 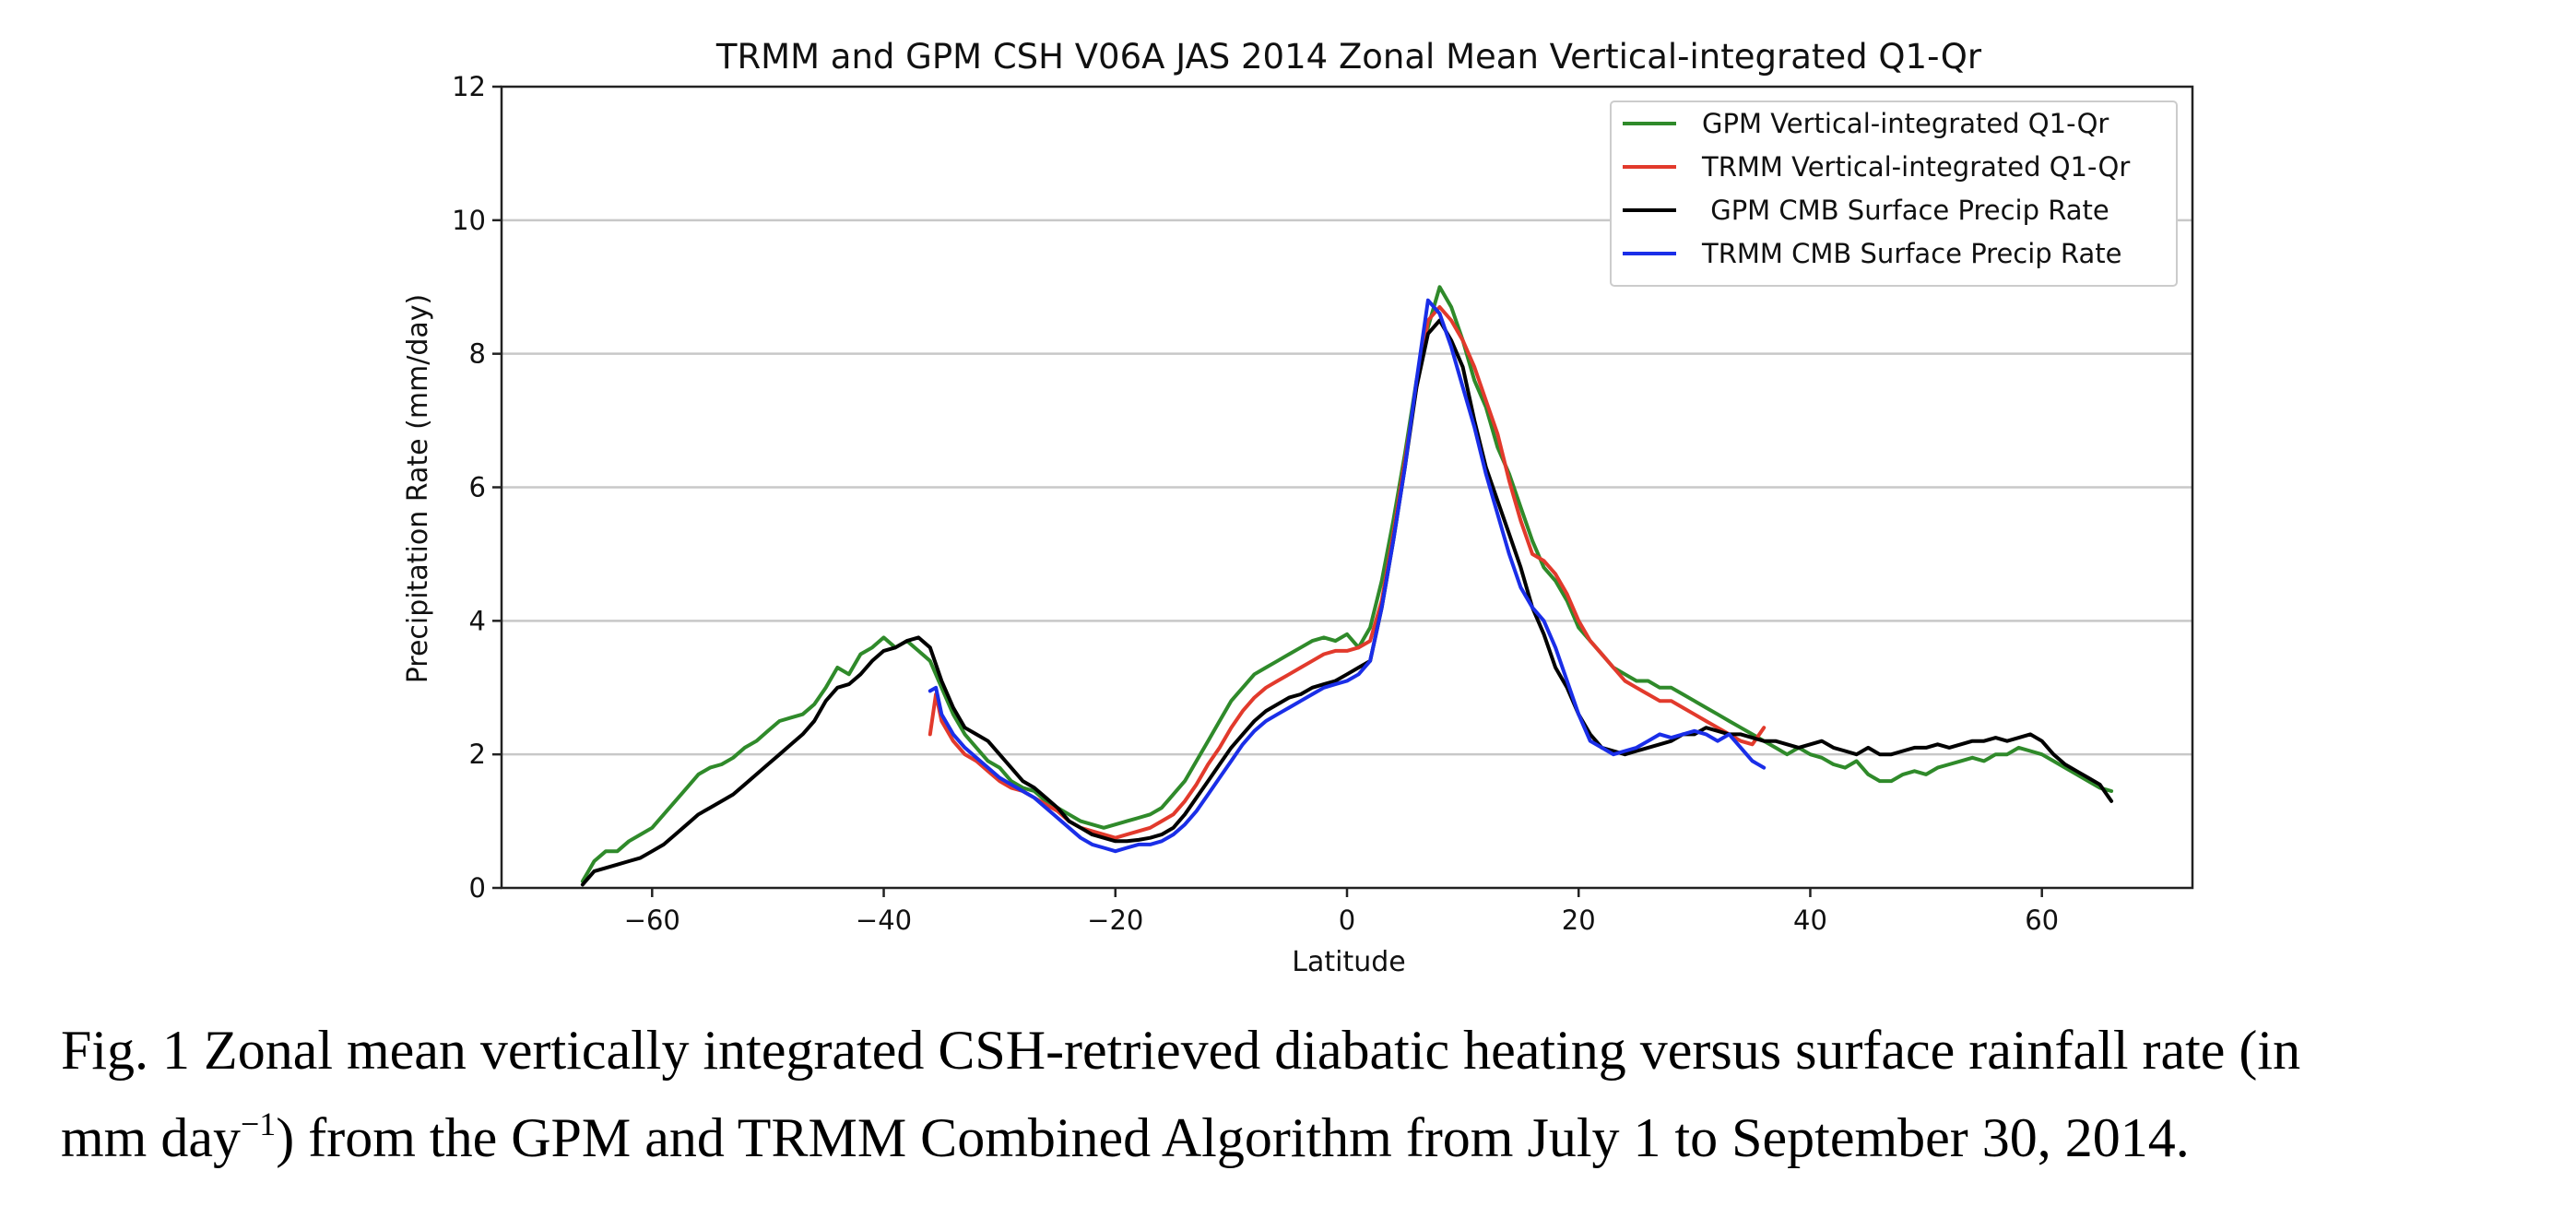 I want to click on legend-label: TRMM Vertical-integrated Q1-Qr, so click(x=1915, y=167).